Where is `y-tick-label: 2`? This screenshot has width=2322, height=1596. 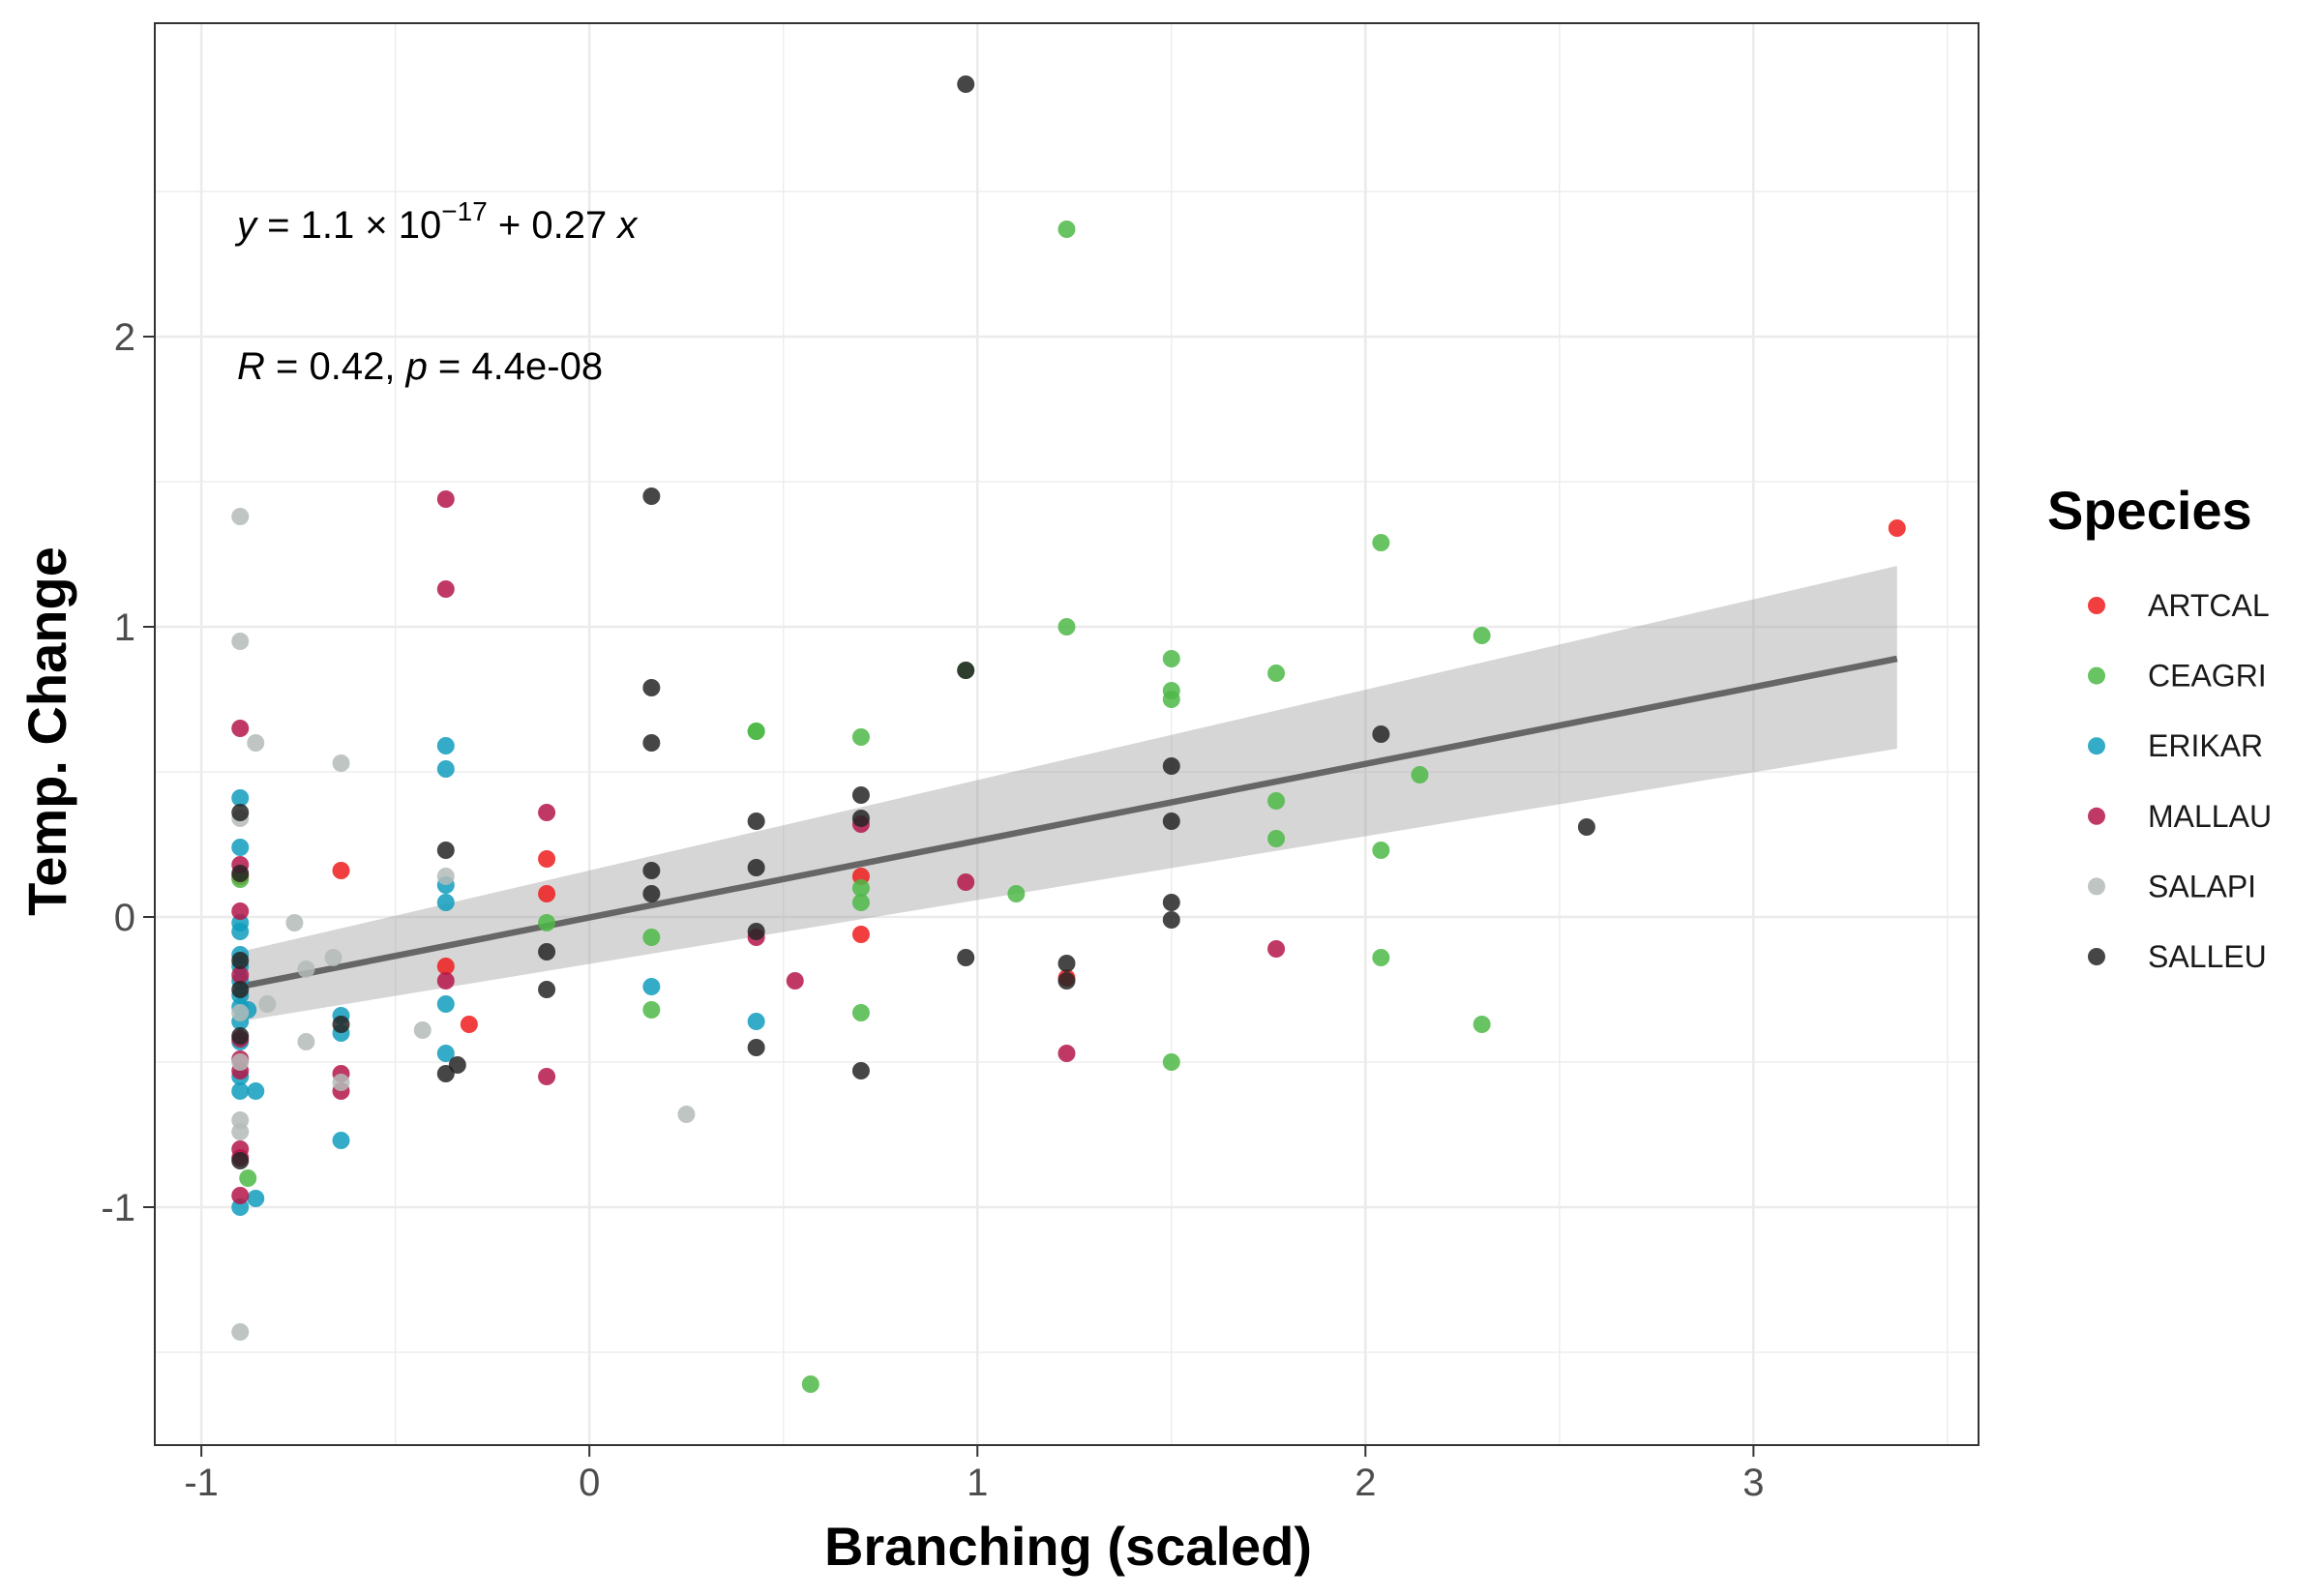
y-tick-label: 2 is located at coordinates (124, 337).